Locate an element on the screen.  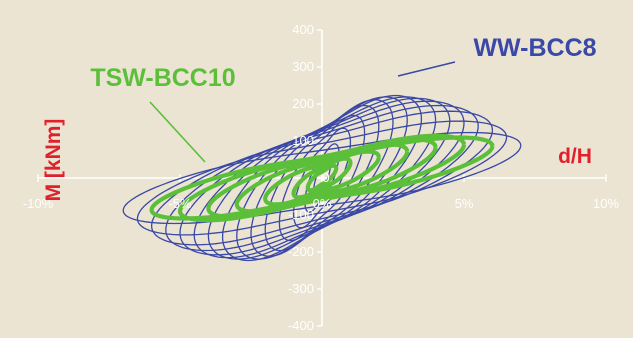
tsw-bcc10-series is located at coordinates (322, 178).